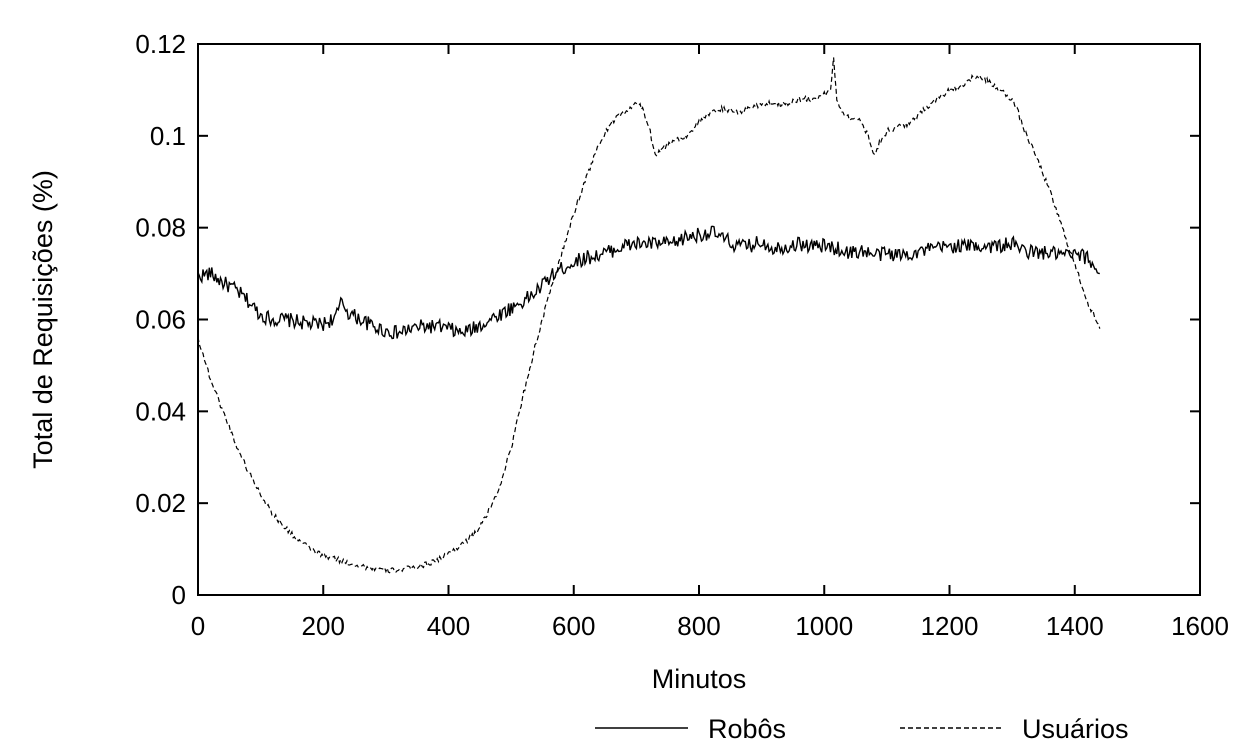 This screenshot has width=1247, height=743. I want to click on x-tick-label: 1400, so click(1075, 626).